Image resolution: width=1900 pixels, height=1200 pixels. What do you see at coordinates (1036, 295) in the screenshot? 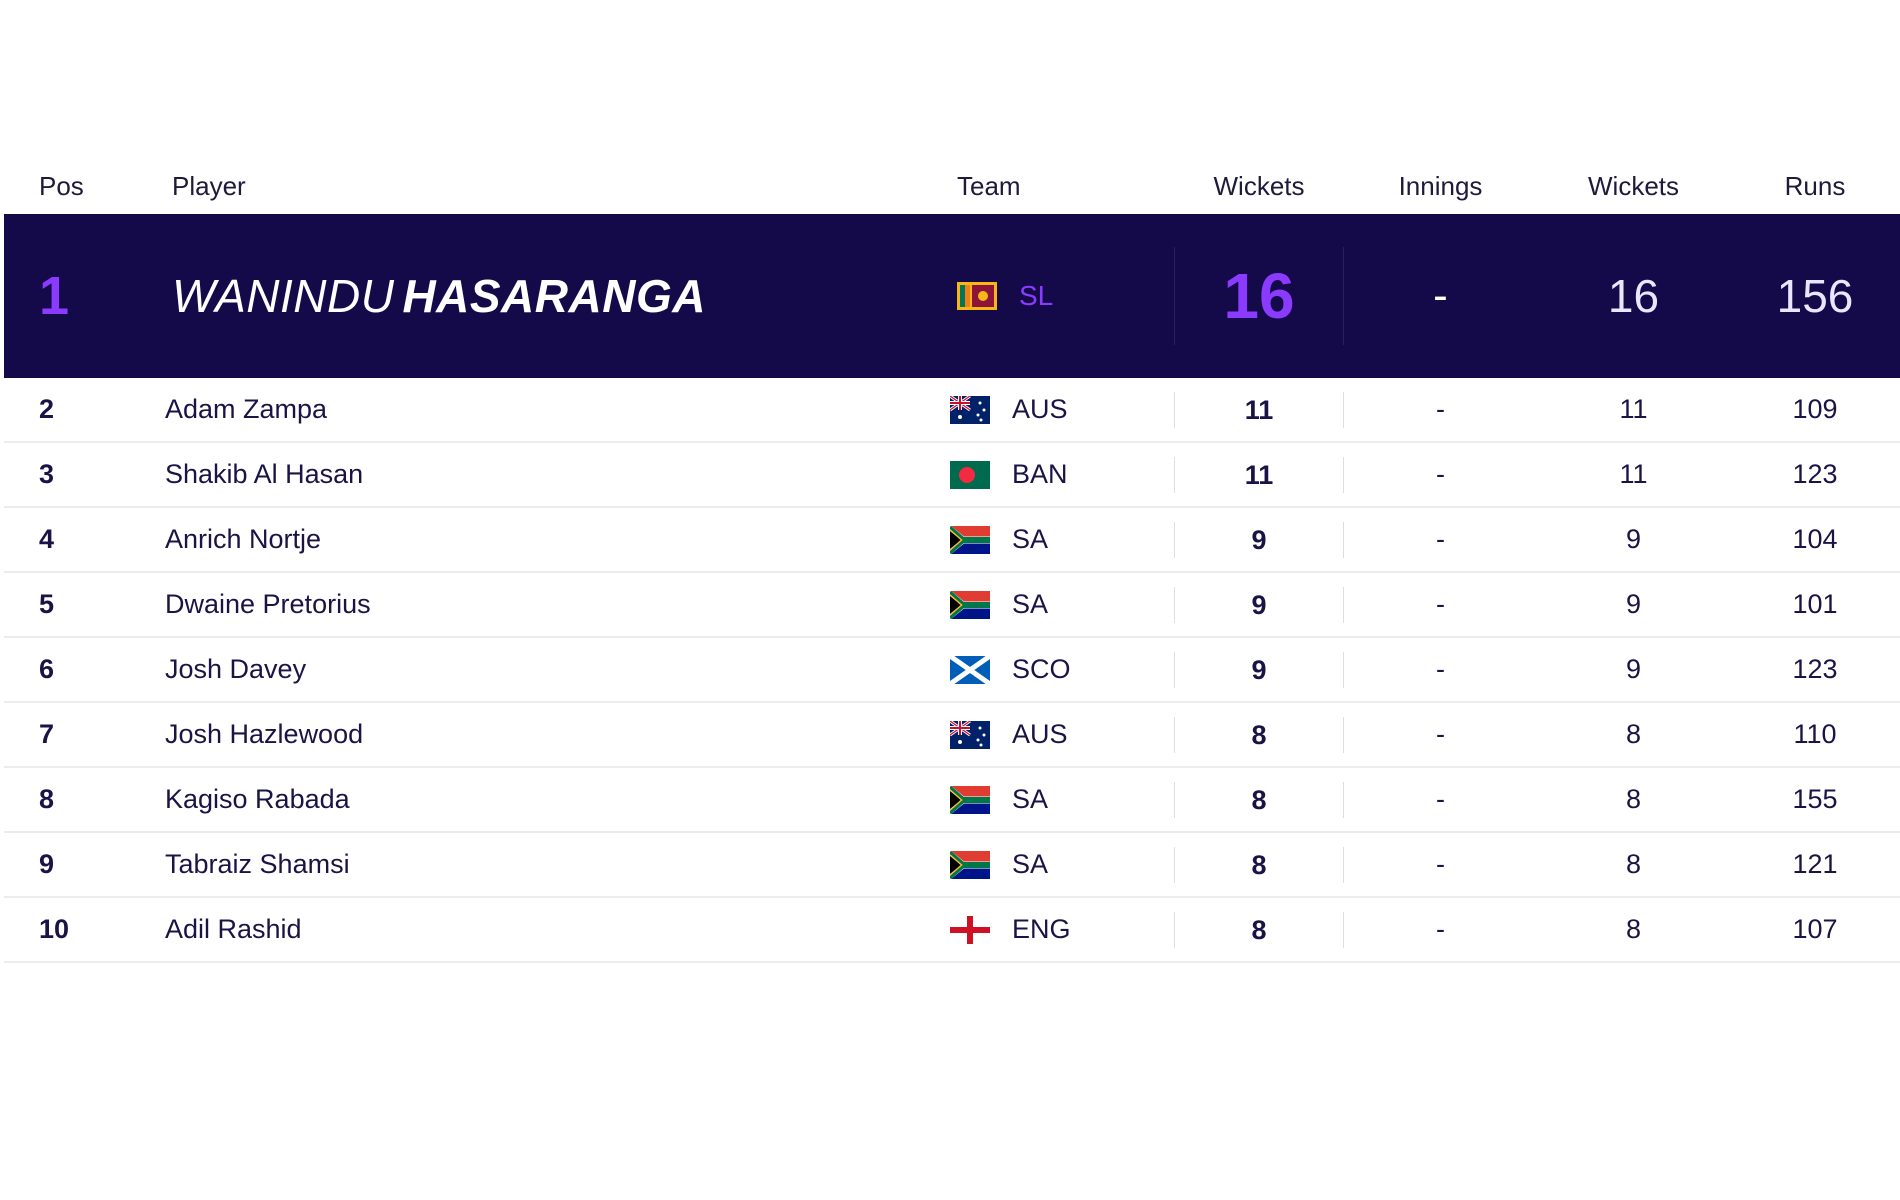
I see `leader-team-code: SL` at bounding box center [1036, 295].